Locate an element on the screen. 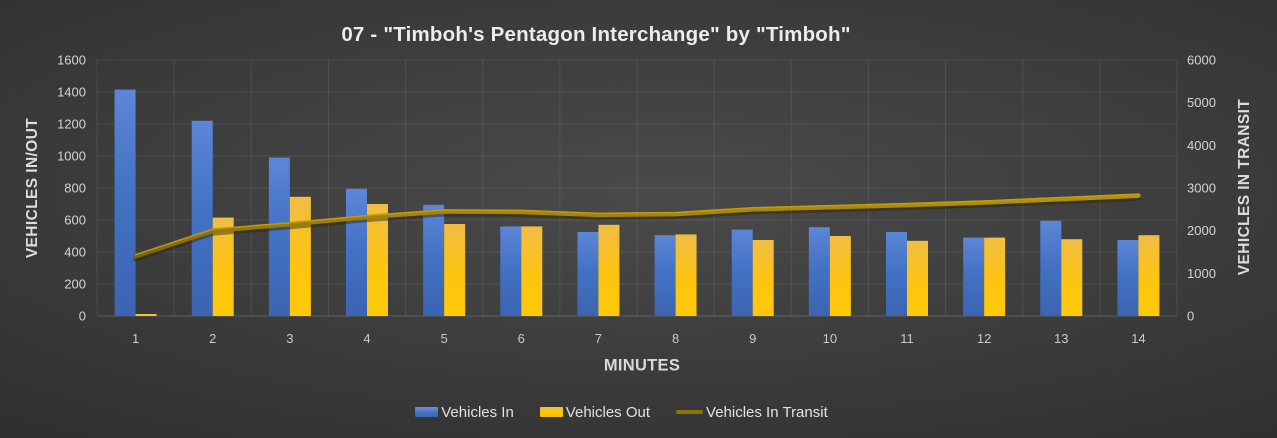  x-axis-tick: 9 is located at coordinates (752, 338).